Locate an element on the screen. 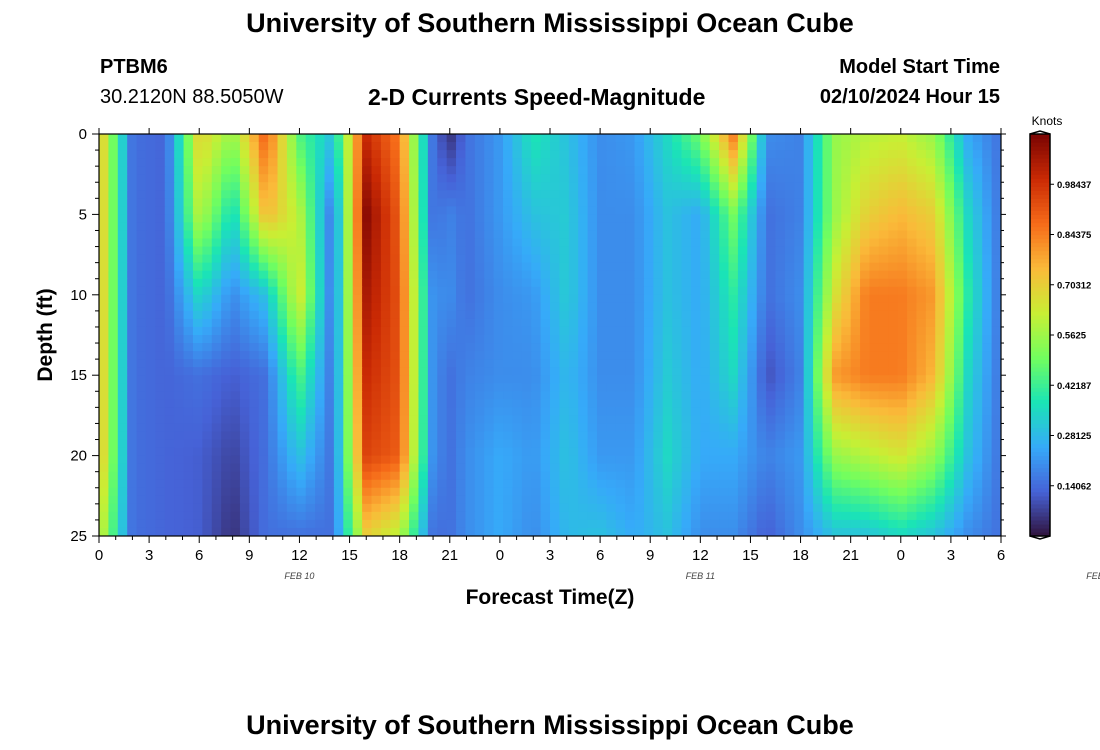 The width and height of the screenshot is (1100, 750). colorbar-segment is located at coordinates (1040, 413).